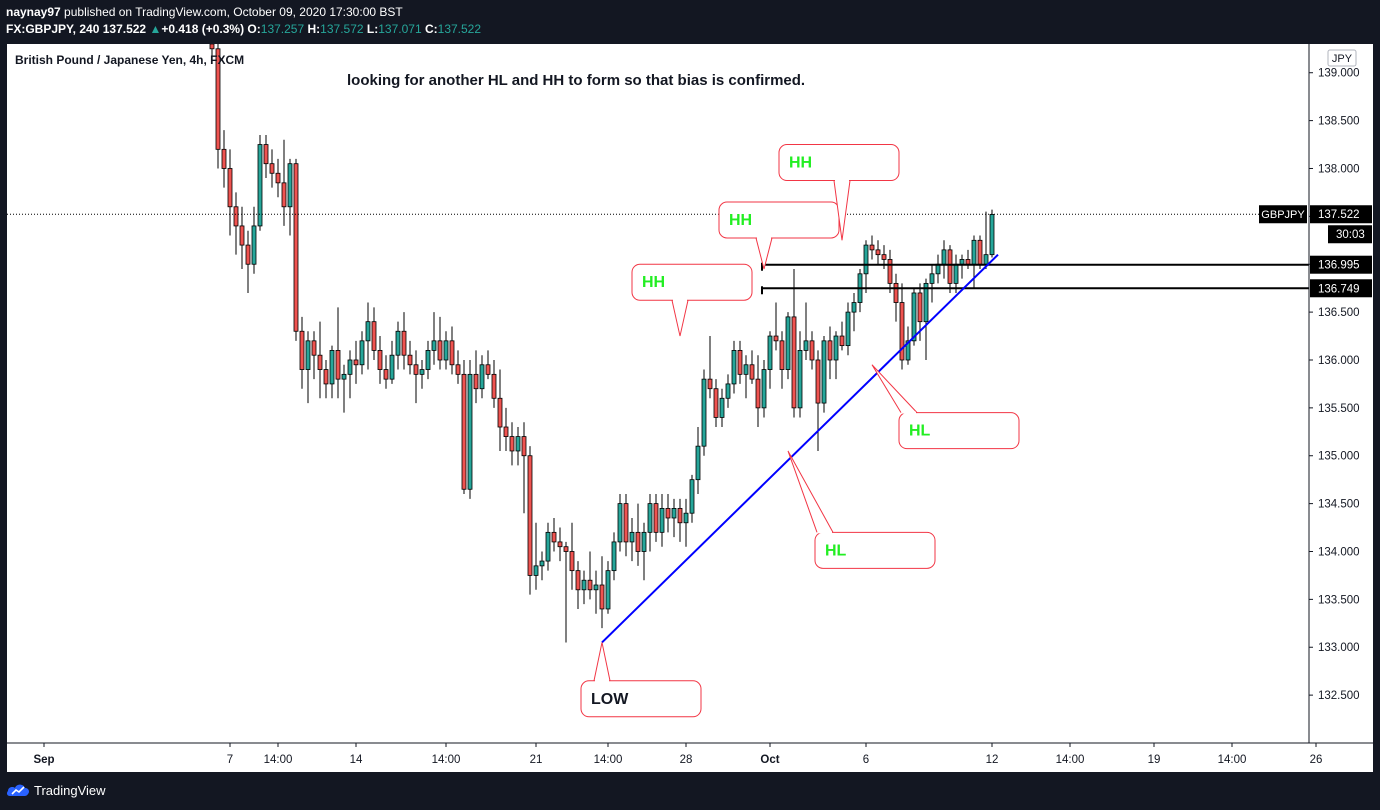  Describe the element at coordinates (459, 29) in the screenshot. I see `close-value: 137.522` at that location.